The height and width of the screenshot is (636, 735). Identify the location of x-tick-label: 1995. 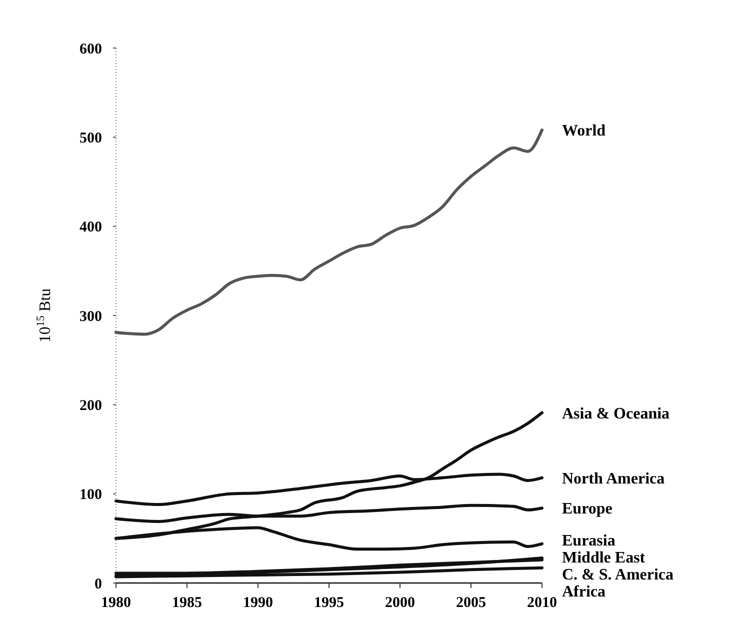
(329, 603).